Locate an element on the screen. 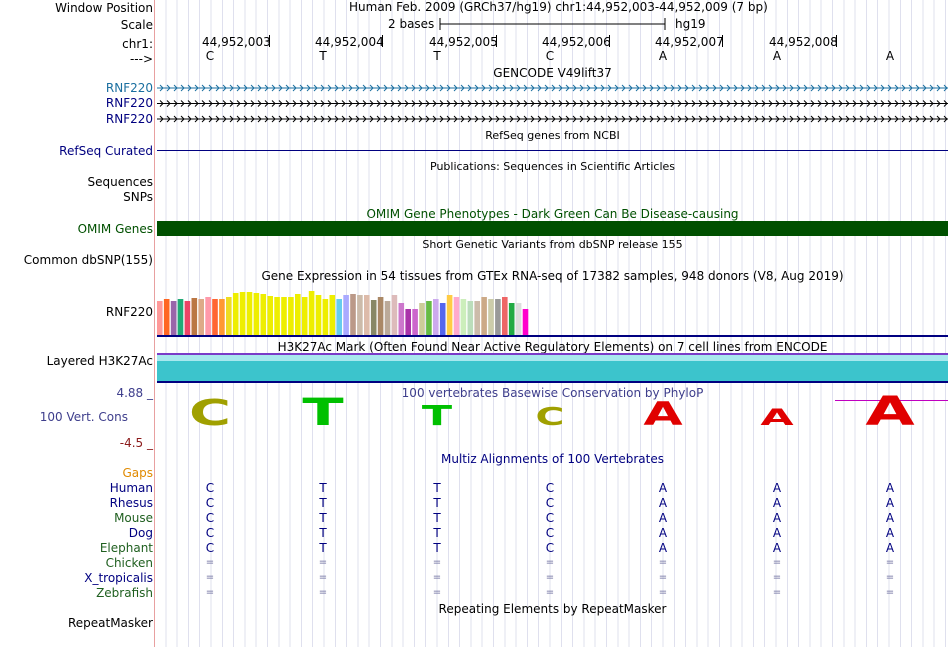 Image resolution: width=950 pixels, height=647 pixels. scale-label: Scale is located at coordinates (136, 25).